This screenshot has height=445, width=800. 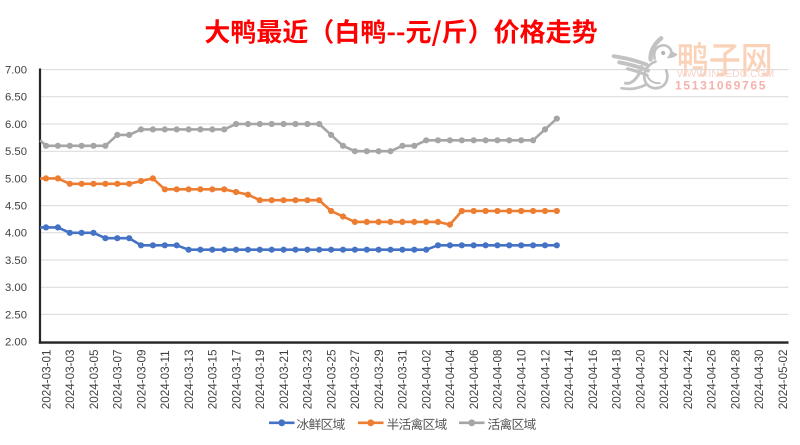 What do you see at coordinates (236, 380) in the screenshot?
I see `svg-text: 2024-03-17` at bounding box center [236, 380].